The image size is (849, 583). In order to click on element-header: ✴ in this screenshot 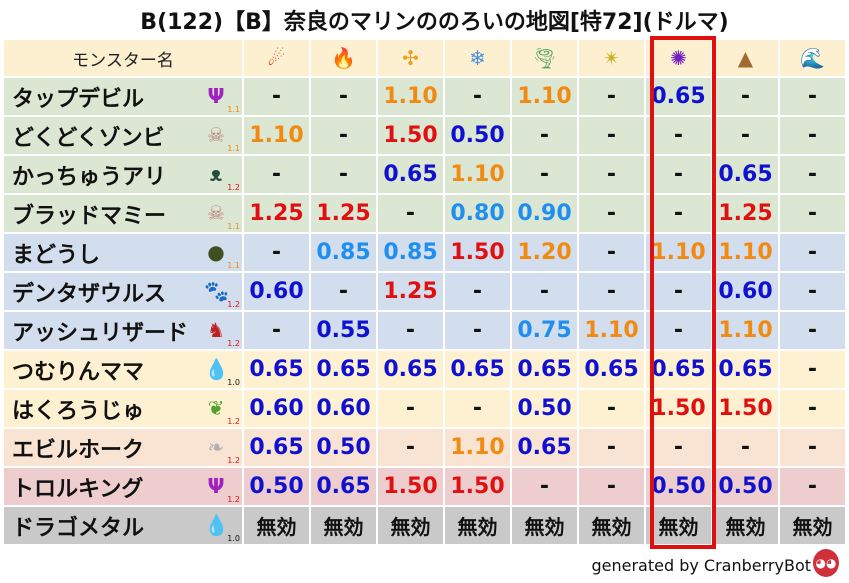, I will do `click(611, 58)`.